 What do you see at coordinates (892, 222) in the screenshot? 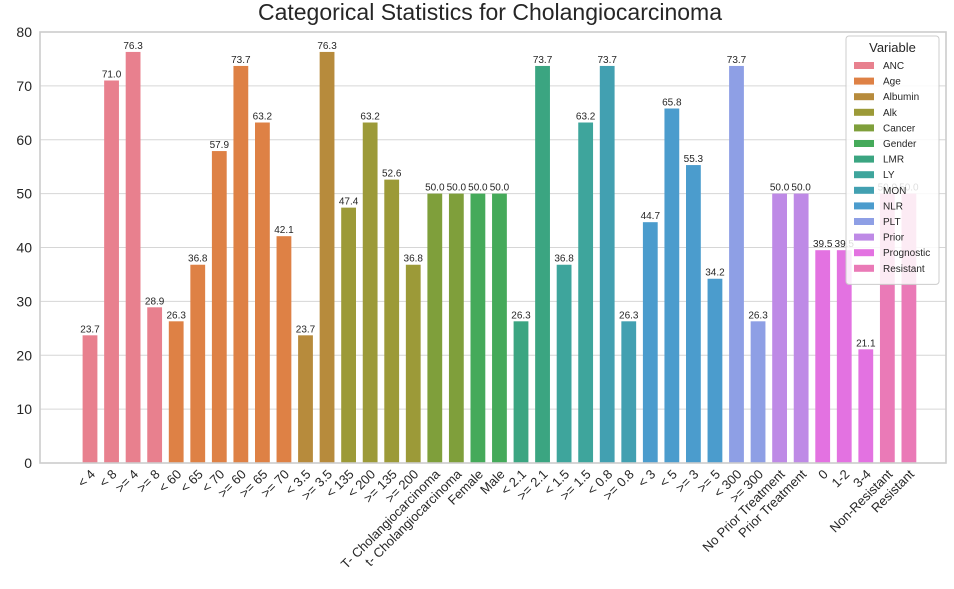
I see `legend-entry-label: PLT` at bounding box center [892, 222].